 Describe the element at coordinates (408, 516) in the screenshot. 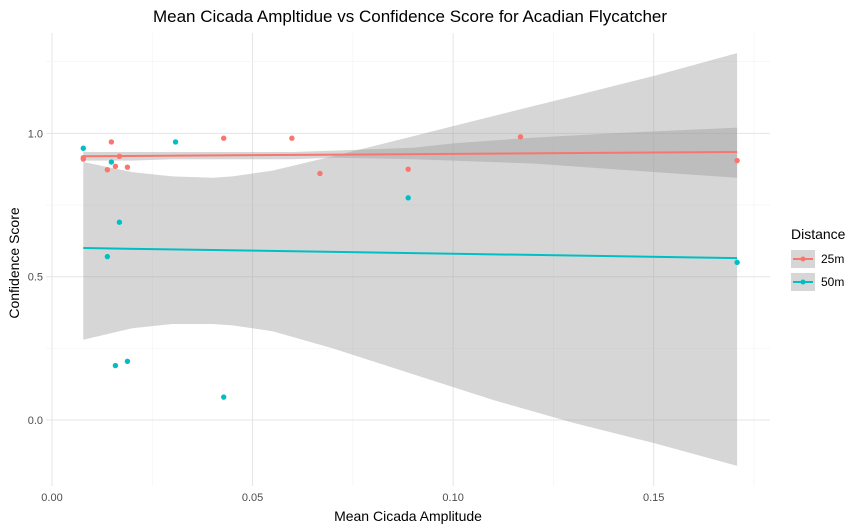

I see `x-axis-title: Mean Cicada Amplitude` at that location.